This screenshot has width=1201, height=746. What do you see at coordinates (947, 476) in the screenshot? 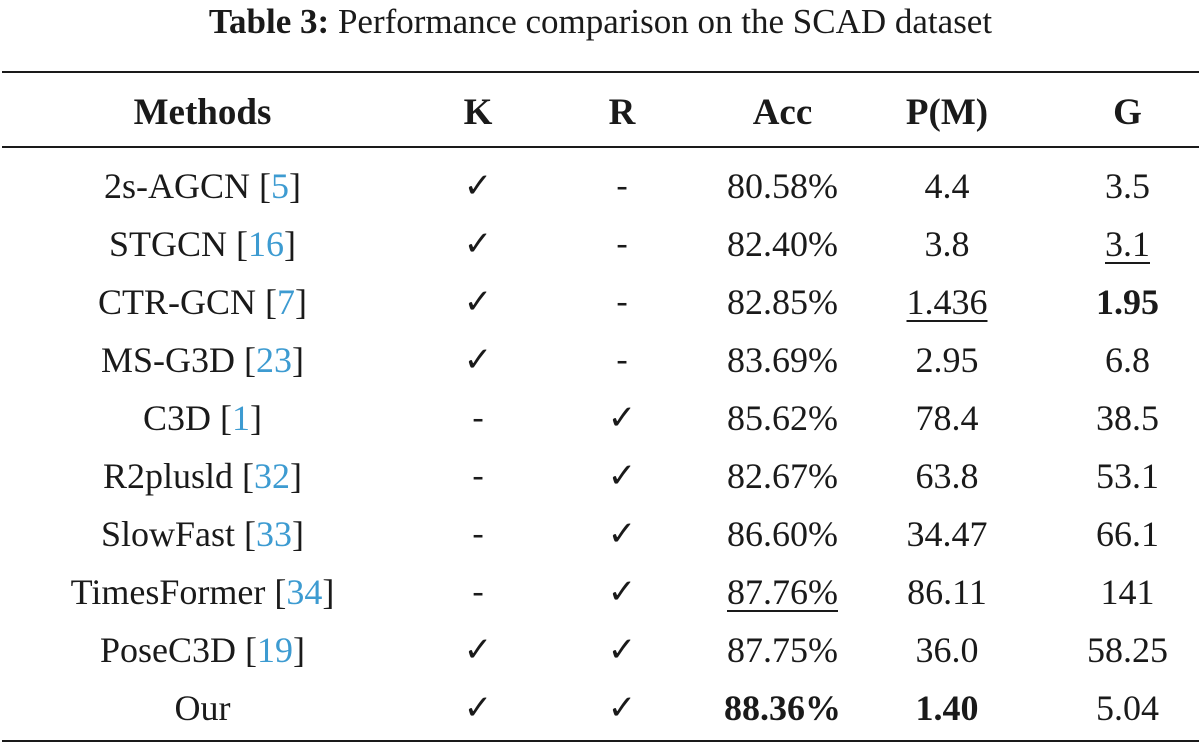
I see `params-value: 63.8` at bounding box center [947, 476].